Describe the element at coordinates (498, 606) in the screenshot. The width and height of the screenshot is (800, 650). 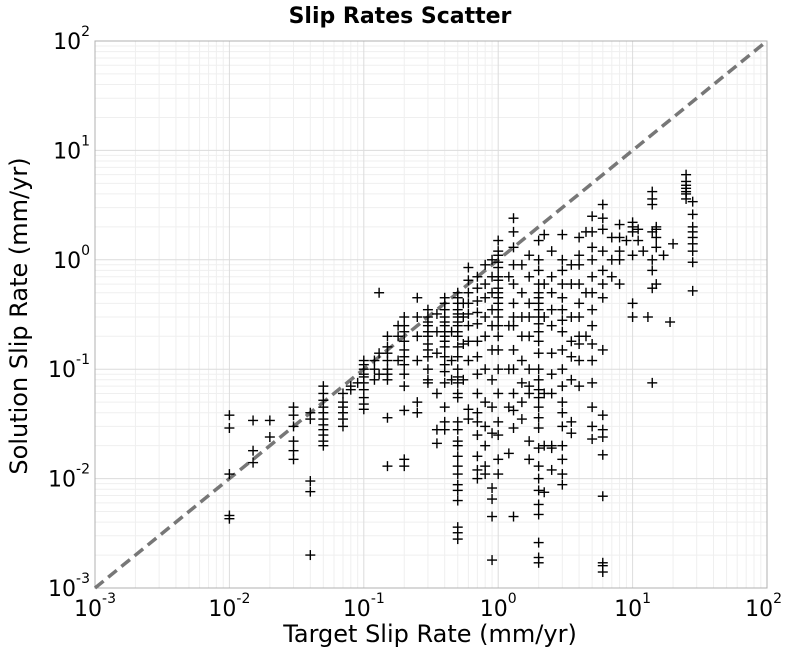
I see `x-tick-label: 10⁰` at that location.